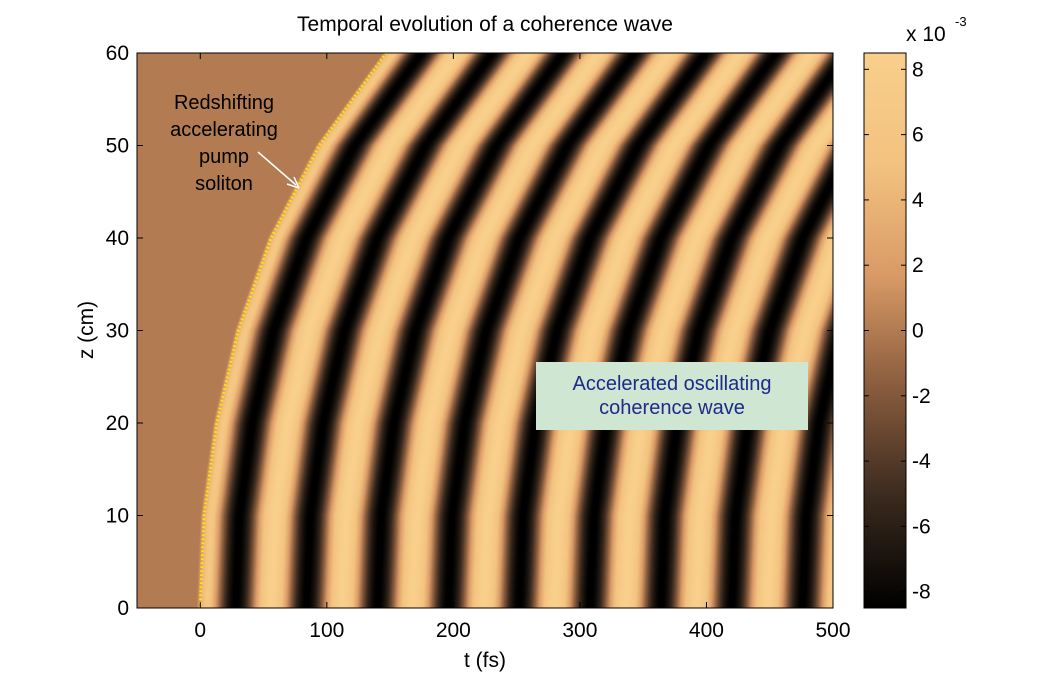  I want to click on wave-annotation-line: Accelerated oscillating, so click(672, 384).